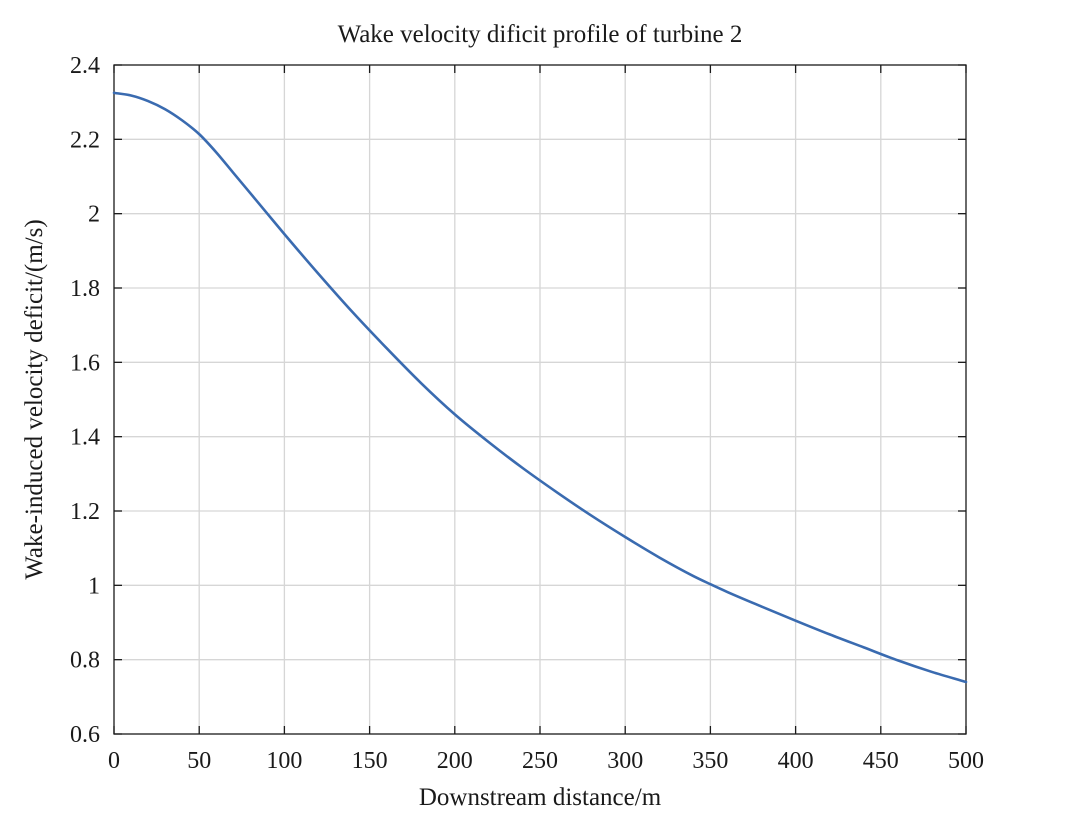 The width and height of the screenshot is (1067, 820). Describe the element at coordinates (85, 363) in the screenshot. I see `y-tick-label: 1.6` at that location.